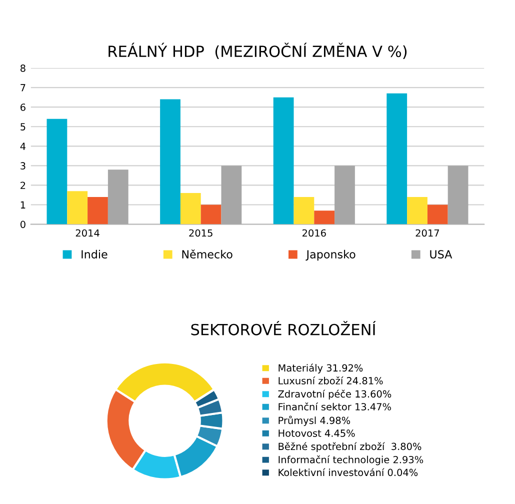 The image size is (515, 504). What do you see at coordinates (23, 107) in the screenshot?
I see `y-tick-label: 6` at bounding box center [23, 107].